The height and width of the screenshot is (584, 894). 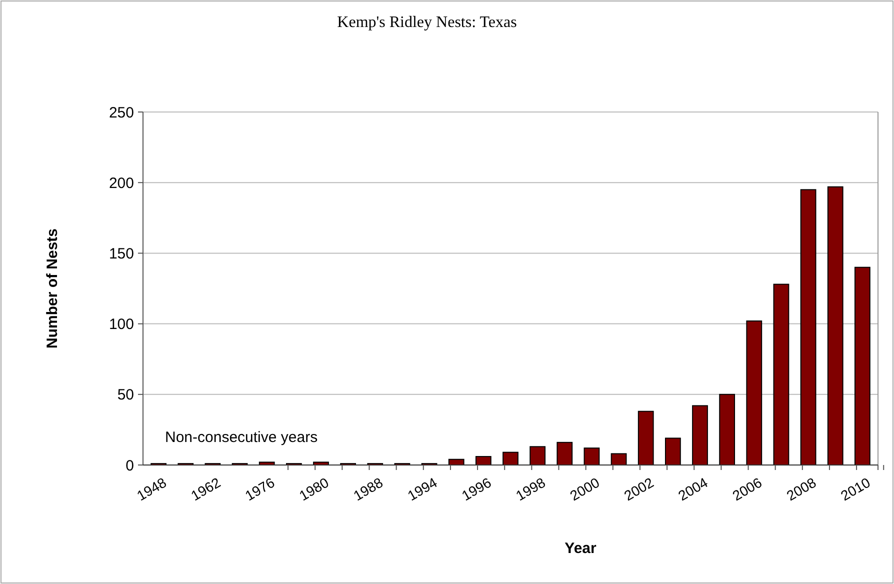 I want to click on x-tick-label: 2006, so click(x=747, y=489).